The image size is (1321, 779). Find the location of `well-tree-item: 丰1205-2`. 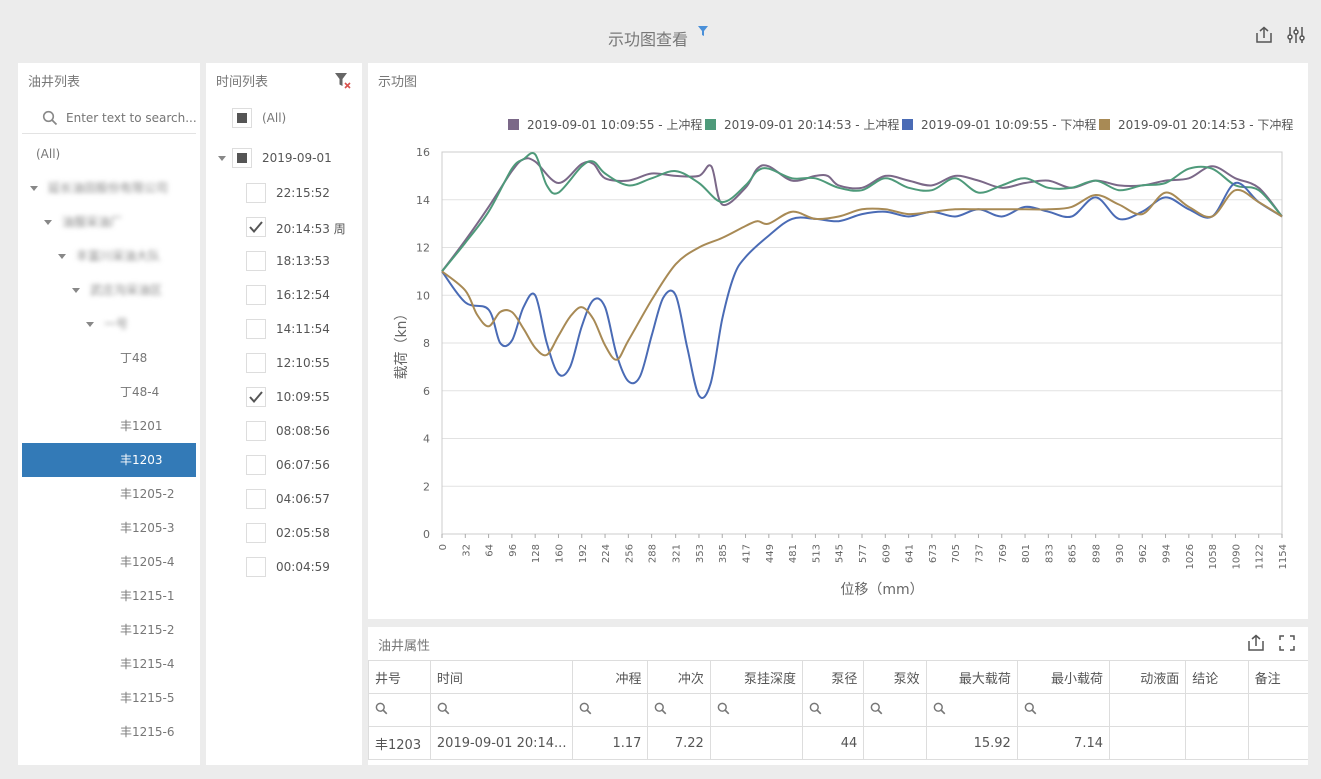

well-tree-item: 丰1205-2 is located at coordinates (109, 494).